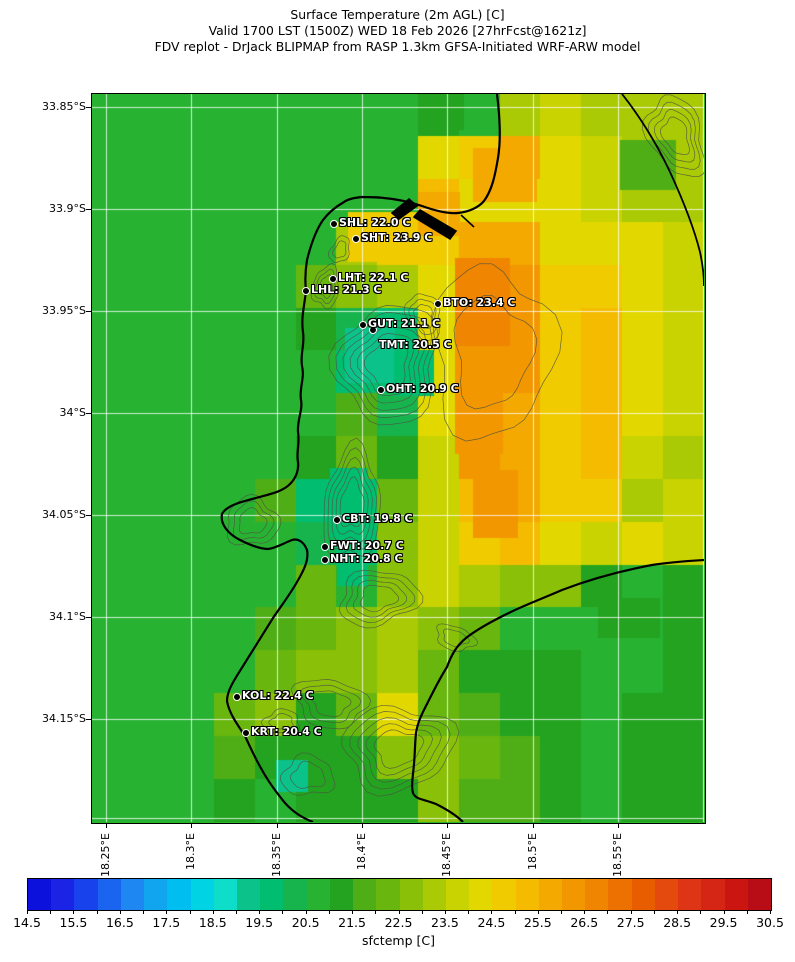 The height and width of the screenshot is (962, 795). What do you see at coordinates (445, 922) in the screenshot?
I see `colorbar-tick-label: 23.5` at bounding box center [445, 922].